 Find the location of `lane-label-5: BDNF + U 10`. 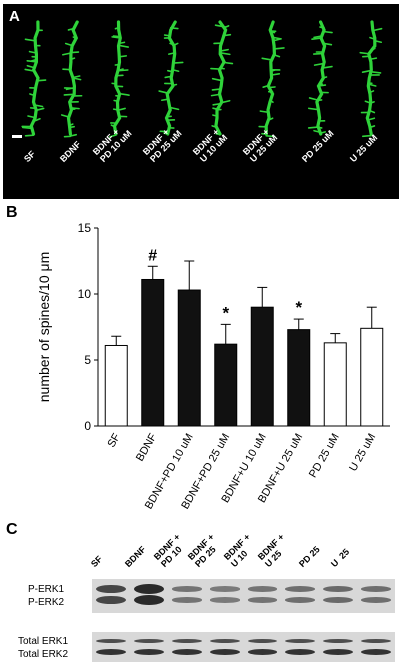

lane-label-5: BDNF + U 10 is located at coordinates (237, 550).